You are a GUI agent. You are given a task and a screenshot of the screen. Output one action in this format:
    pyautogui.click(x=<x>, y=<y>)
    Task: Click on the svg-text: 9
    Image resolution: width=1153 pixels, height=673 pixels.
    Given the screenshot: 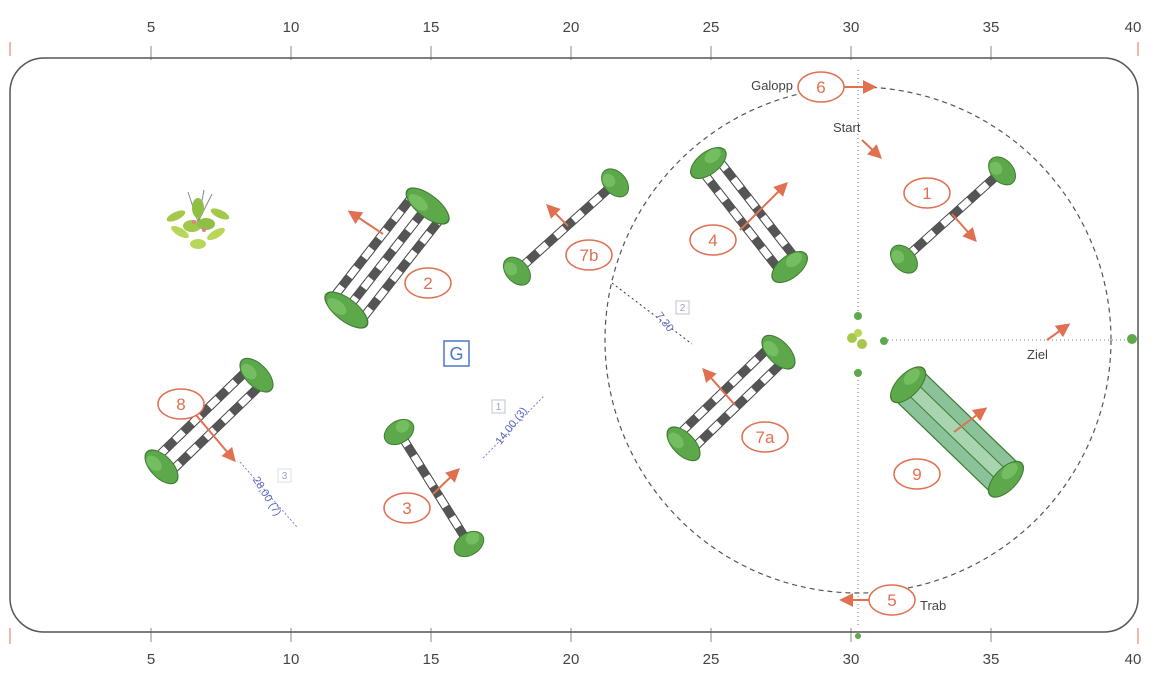 What is the action you would take?
    pyautogui.click(x=916, y=474)
    